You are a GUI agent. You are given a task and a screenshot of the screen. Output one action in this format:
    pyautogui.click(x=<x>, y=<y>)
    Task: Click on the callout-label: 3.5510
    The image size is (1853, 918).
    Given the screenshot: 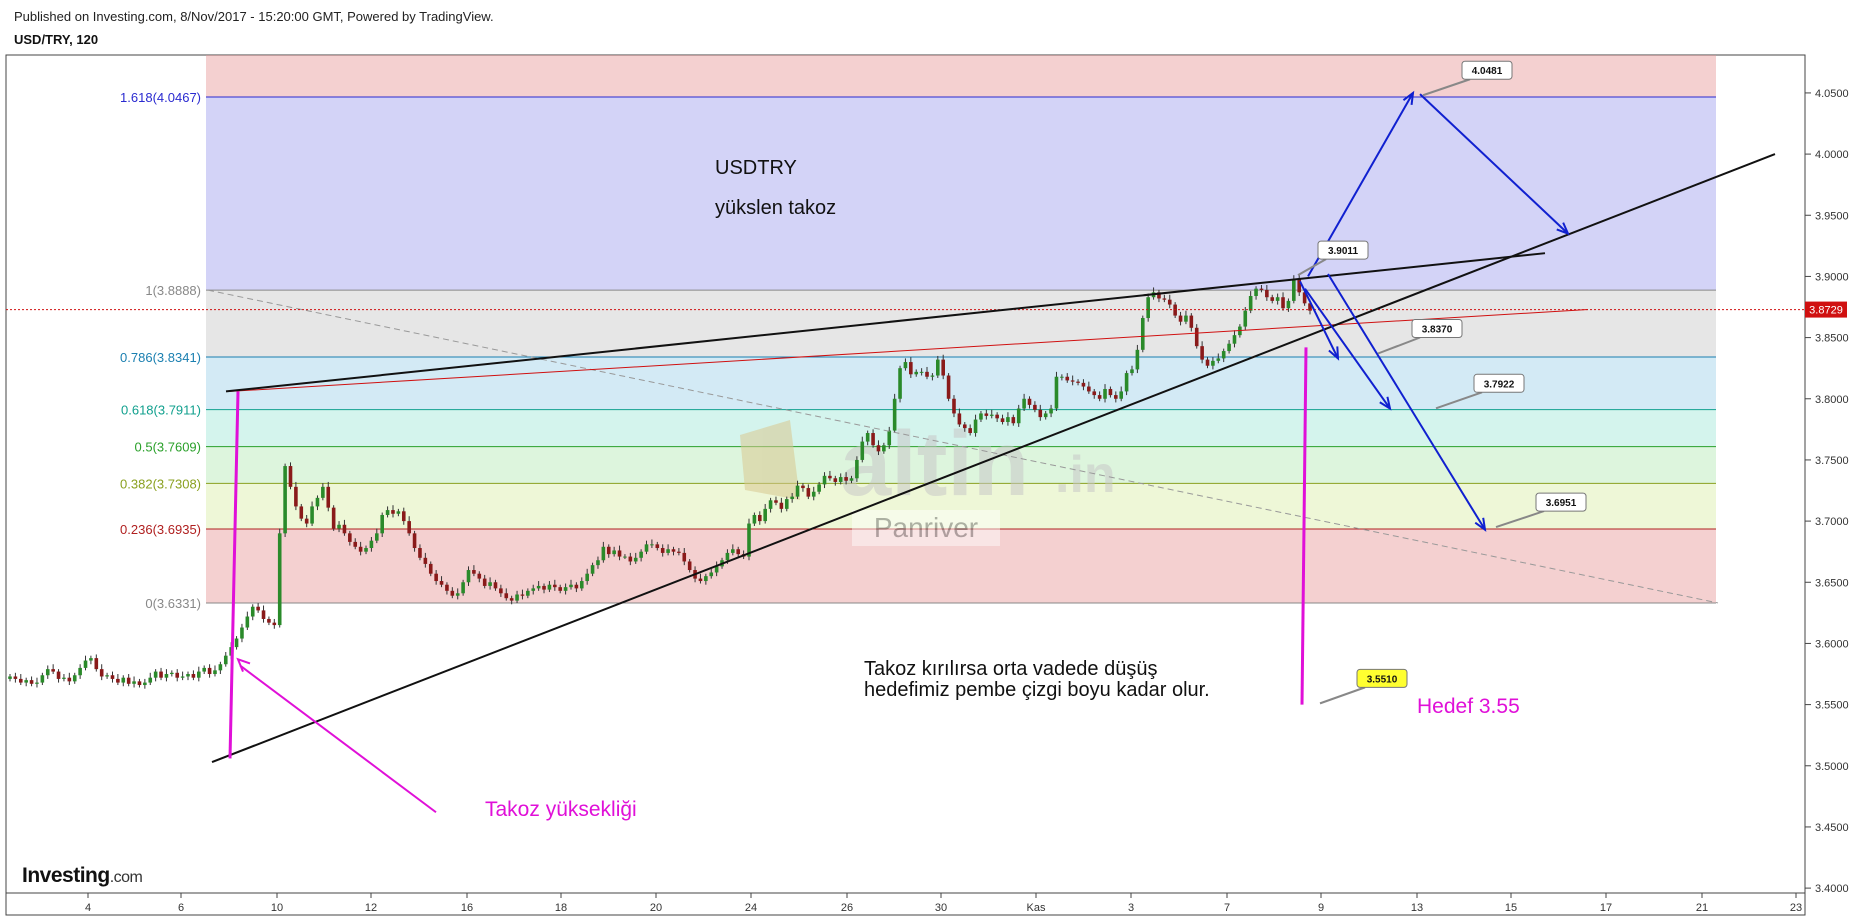 What is the action you would take?
    pyautogui.click(x=1382, y=679)
    